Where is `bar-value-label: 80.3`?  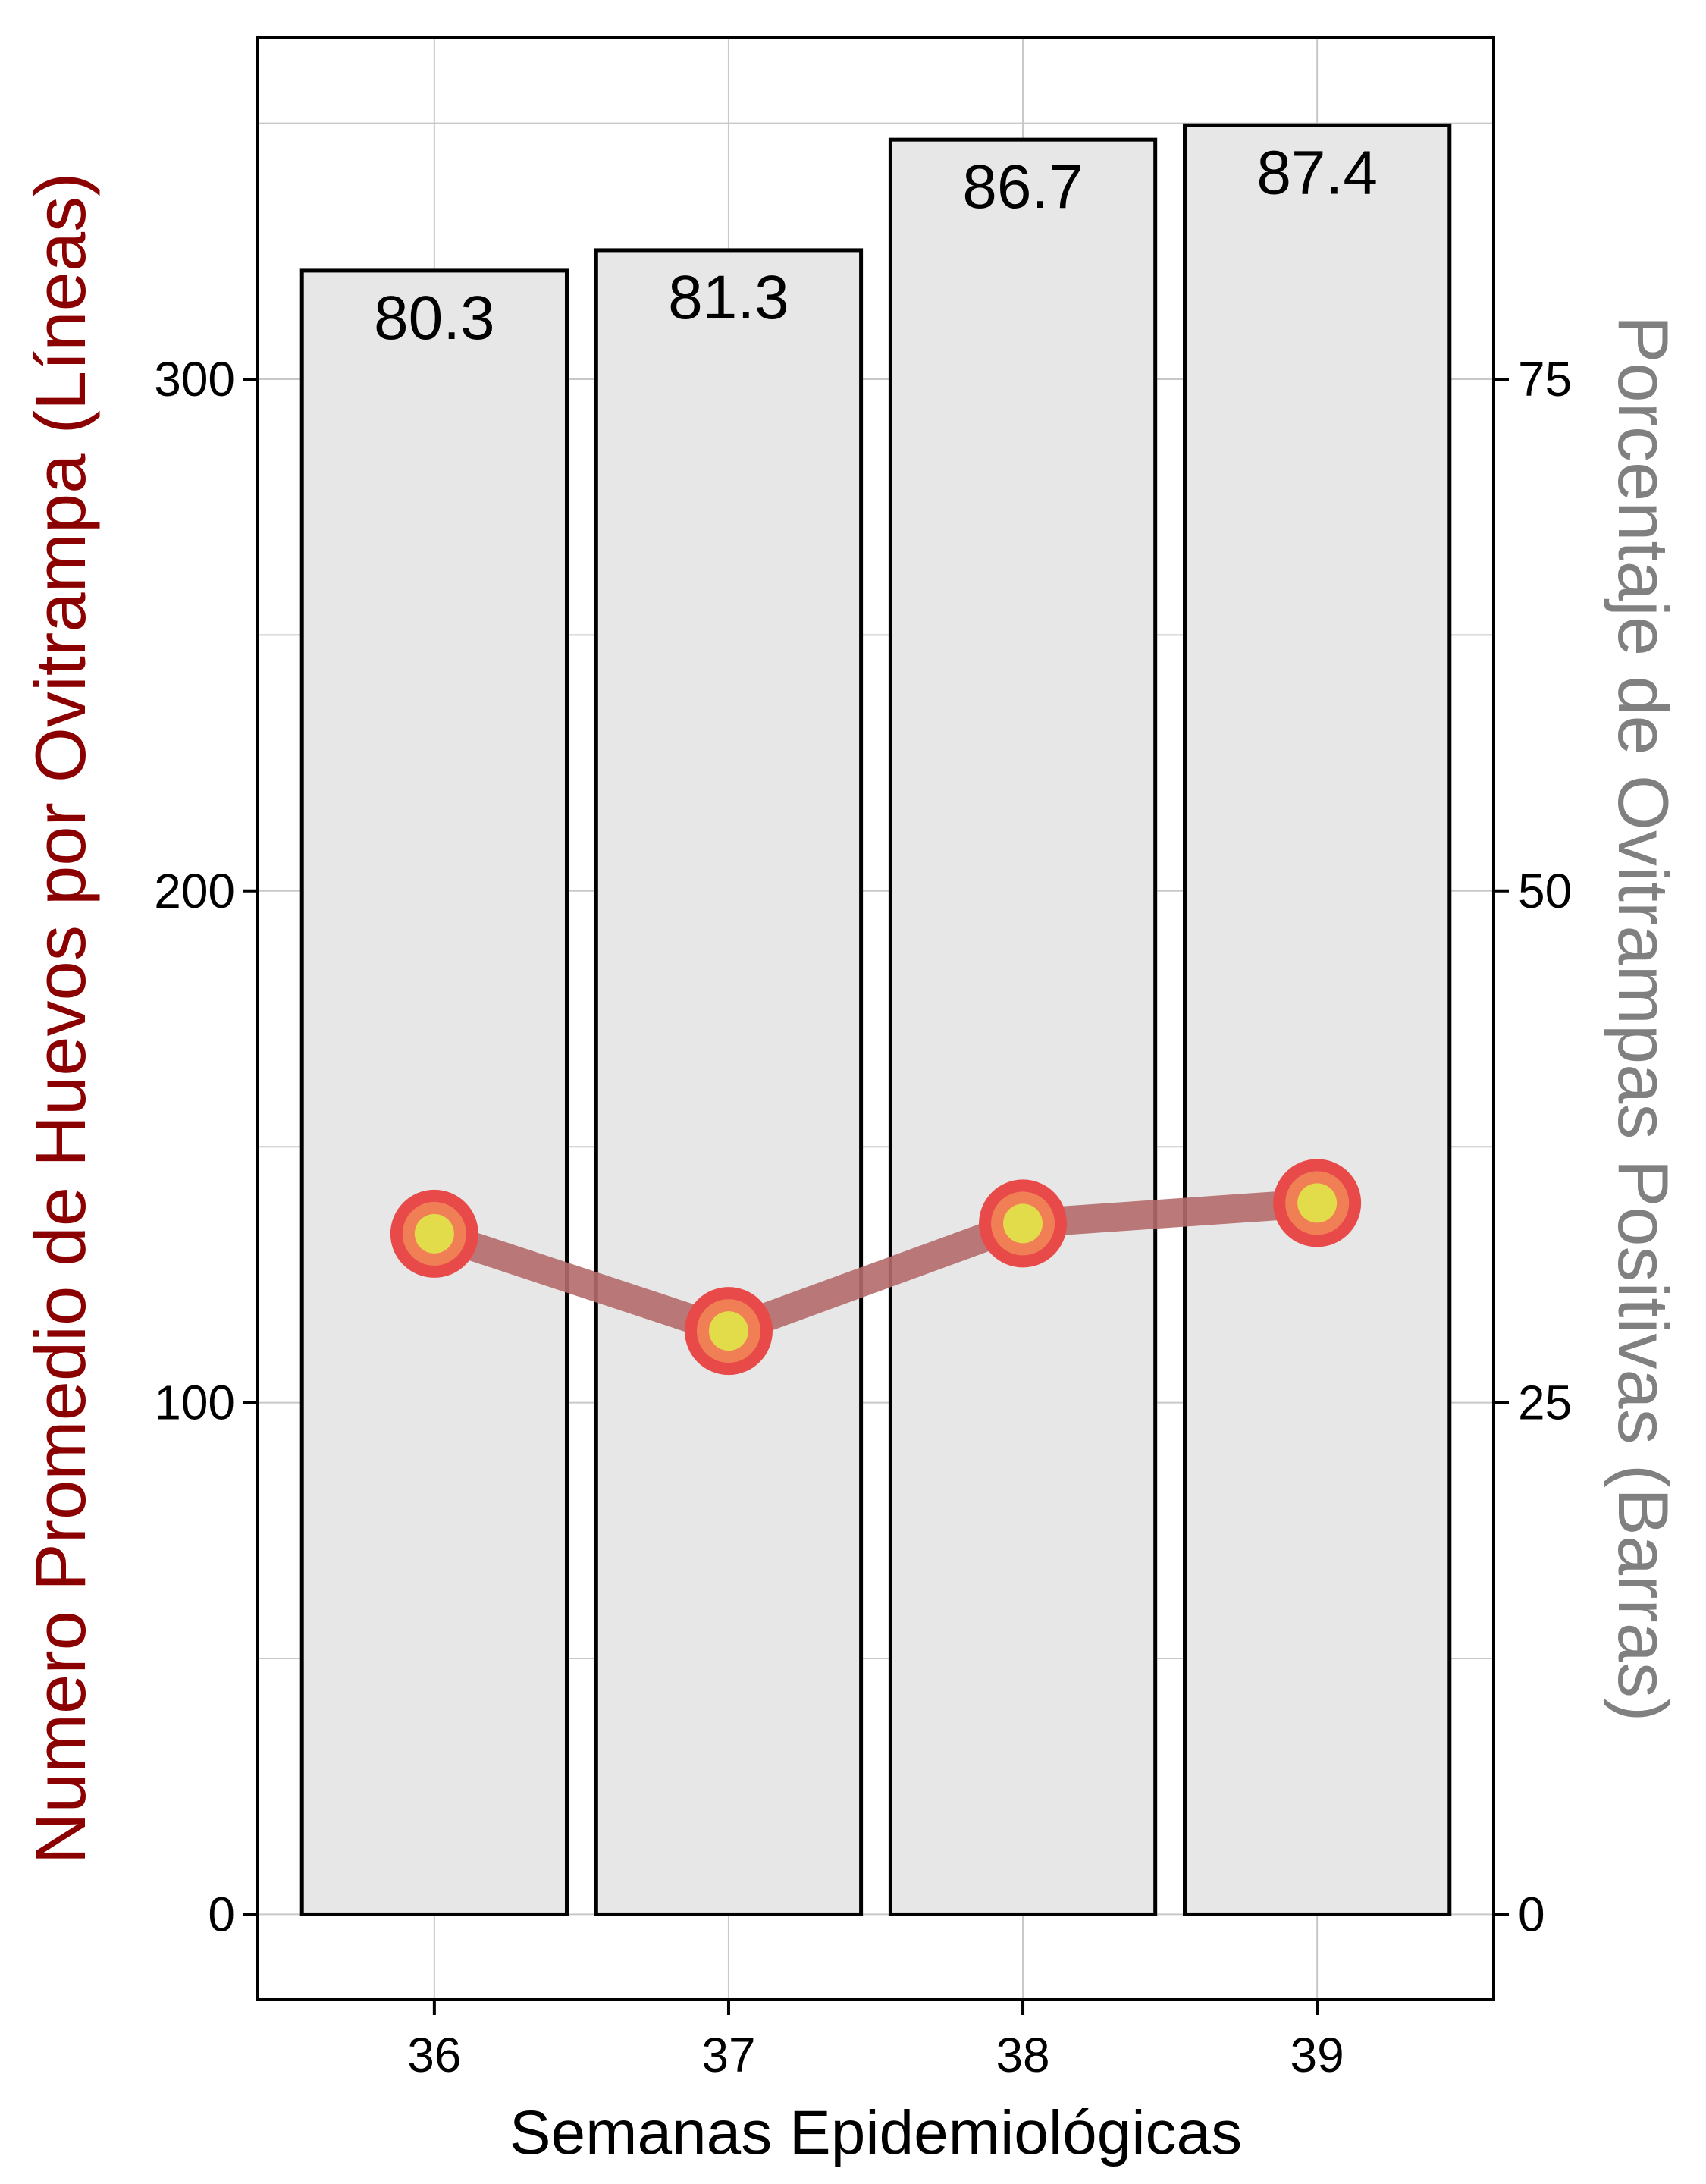 bar-value-label: 80.3 is located at coordinates (435, 318).